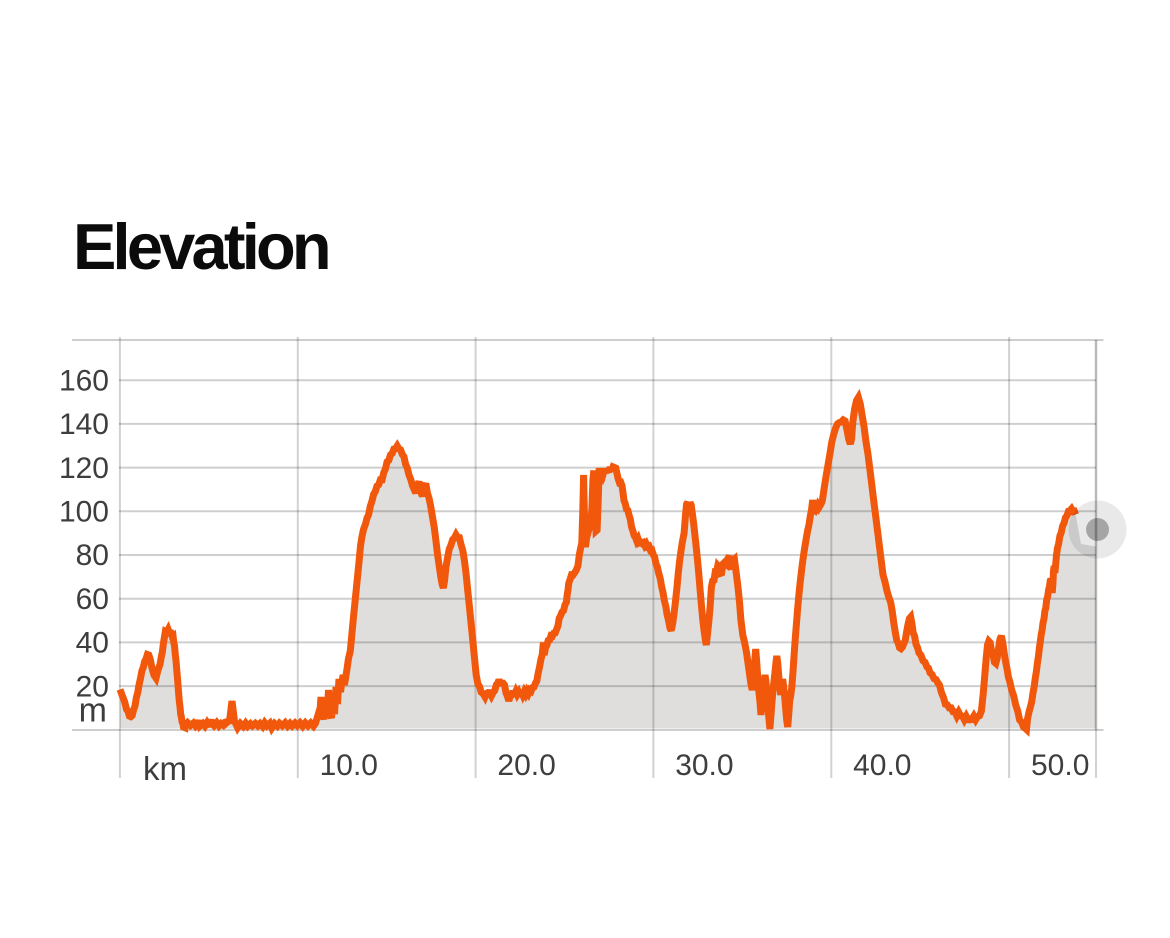  I want to click on svg-text: 80, so click(92, 555).